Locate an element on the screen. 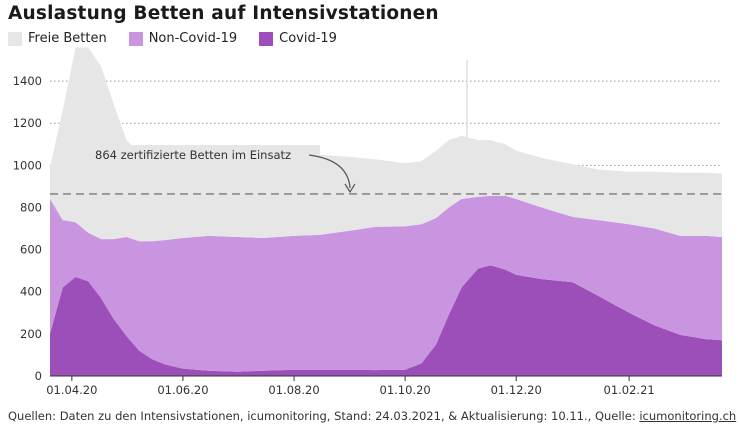 Image resolution: width=740 pixels, height=434 pixels. legend-item-non-covid: Non-Covid-19 is located at coordinates (183, 38).